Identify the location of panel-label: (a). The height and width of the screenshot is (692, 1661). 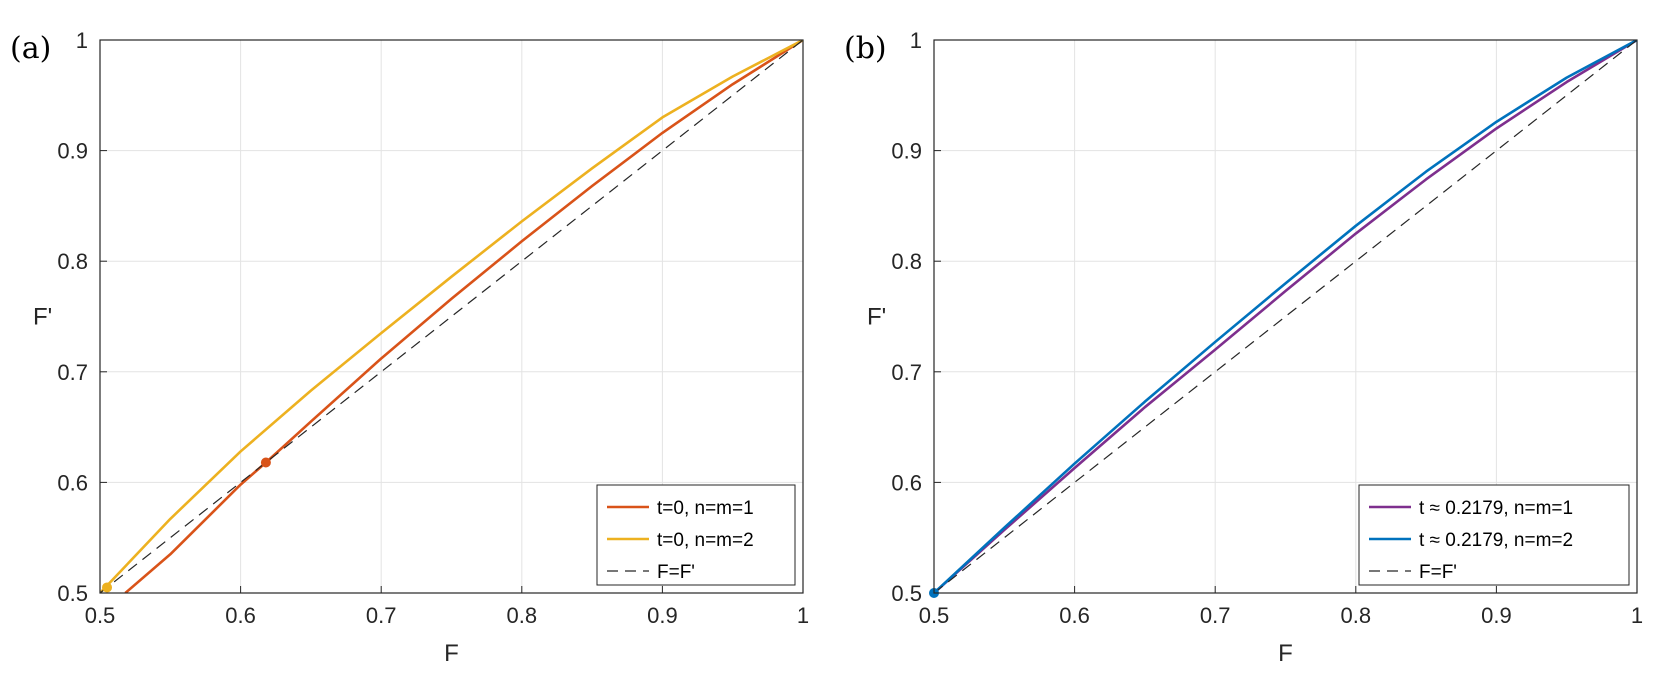
(30, 48).